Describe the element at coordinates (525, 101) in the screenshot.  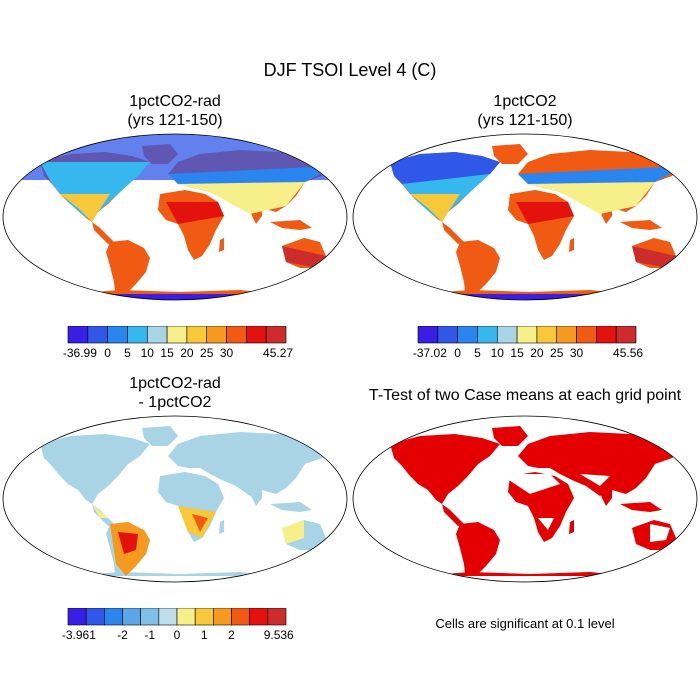
I see `panel-ctl-title-line1: 1pctCO2` at that location.